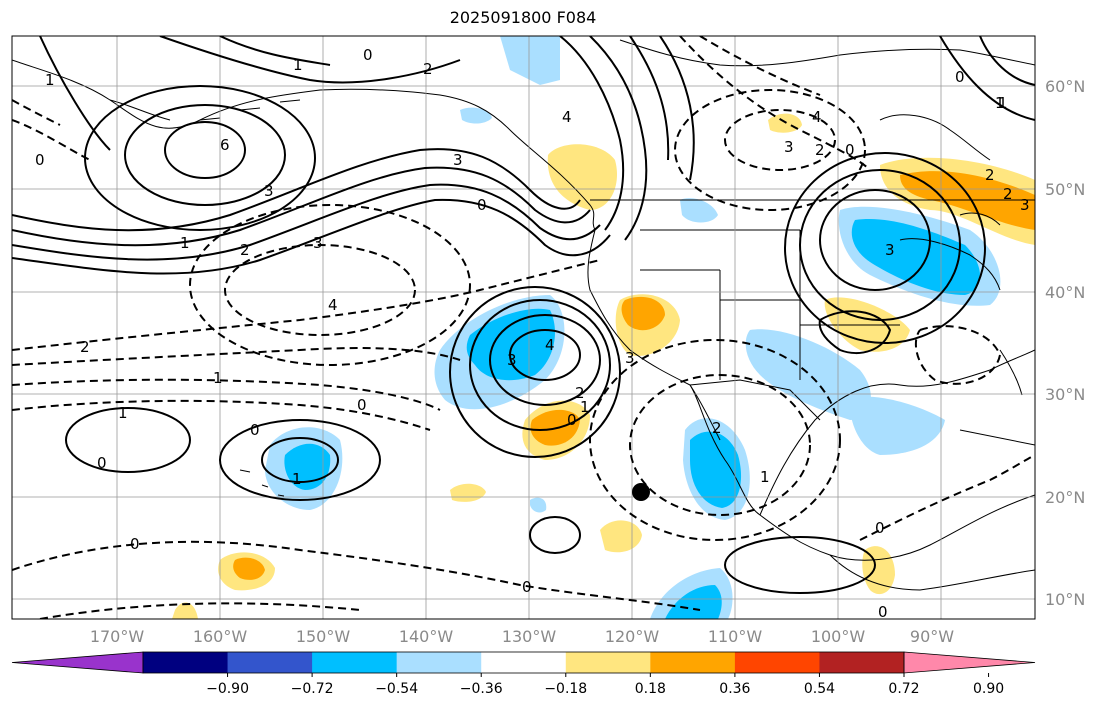 The height and width of the screenshot is (712, 1105). Describe the element at coordinates (935, 137) in the screenshot. I see `coastline-hudson` at that location.